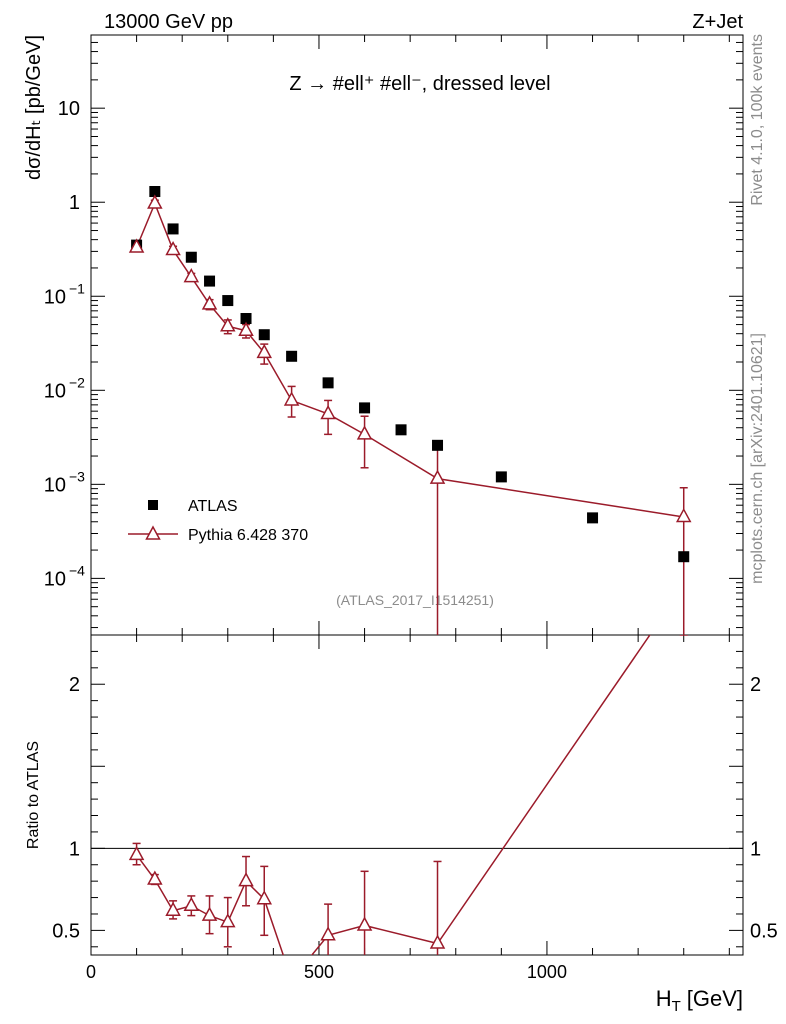  Describe the element at coordinates (66, 931) in the screenshot. I see `ratio-y-tick-label: 0.5` at that location.